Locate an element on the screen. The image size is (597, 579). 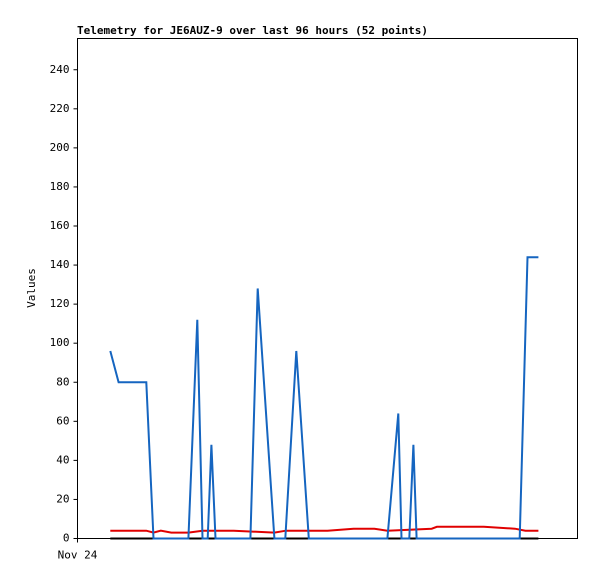
y-tick-label: 200 is located at coordinates (60, 147).